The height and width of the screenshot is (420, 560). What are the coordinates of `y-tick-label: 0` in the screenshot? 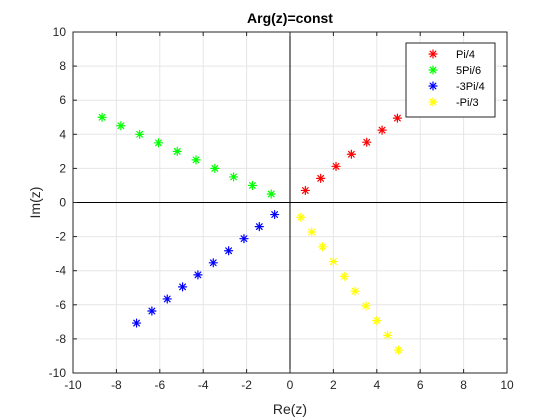 It's located at (62, 203).